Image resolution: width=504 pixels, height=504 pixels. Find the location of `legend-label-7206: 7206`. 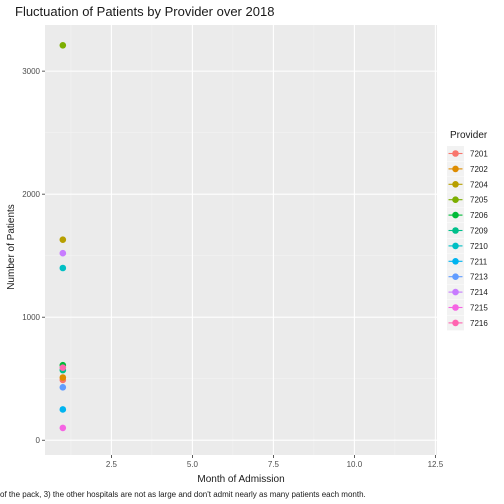

legend-label-7206: 7206 is located at coordinates (479, 215).